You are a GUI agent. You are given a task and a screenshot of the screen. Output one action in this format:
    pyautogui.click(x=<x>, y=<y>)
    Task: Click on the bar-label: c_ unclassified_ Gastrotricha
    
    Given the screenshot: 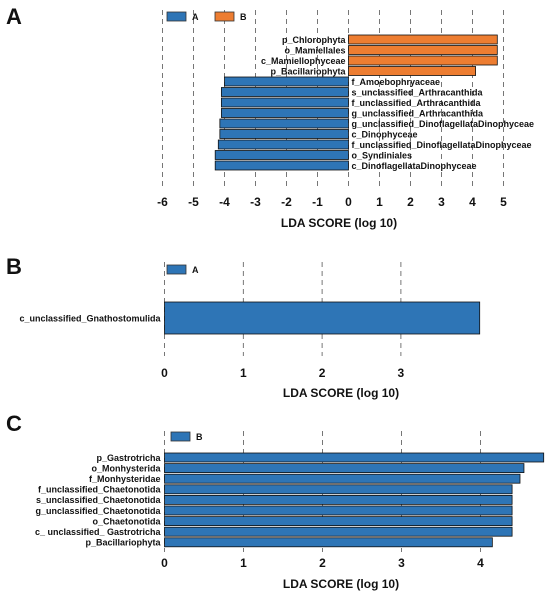 What is the action you would take?
    pyautogui.click(x=98, y=532)
    